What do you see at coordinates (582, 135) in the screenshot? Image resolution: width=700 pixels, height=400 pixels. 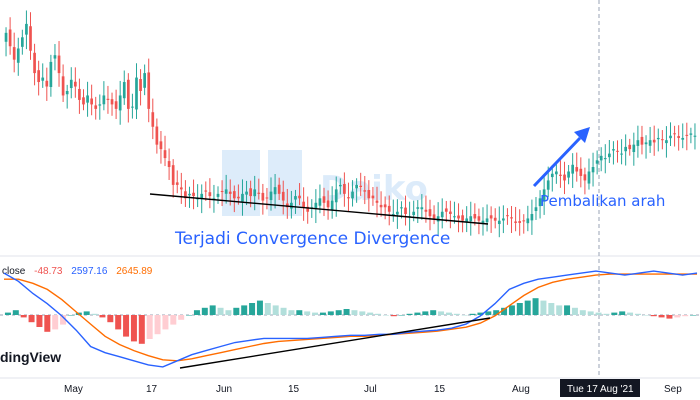 I see `reversal-arrow-head` at bounding box center [582, 135].